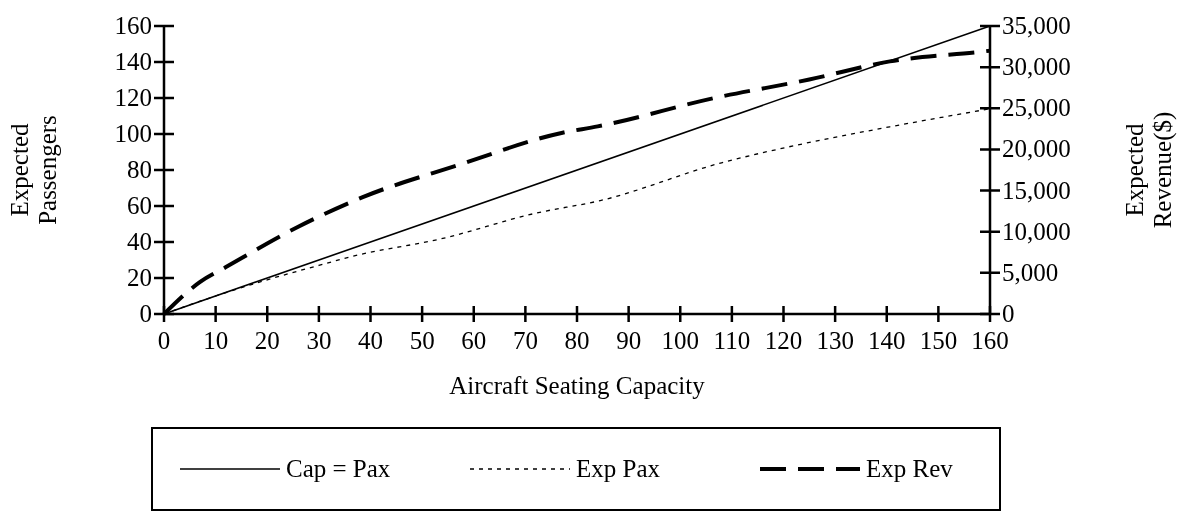  I want to click on y2-axis-title: Expected Revenue($), so click(1149, 170).